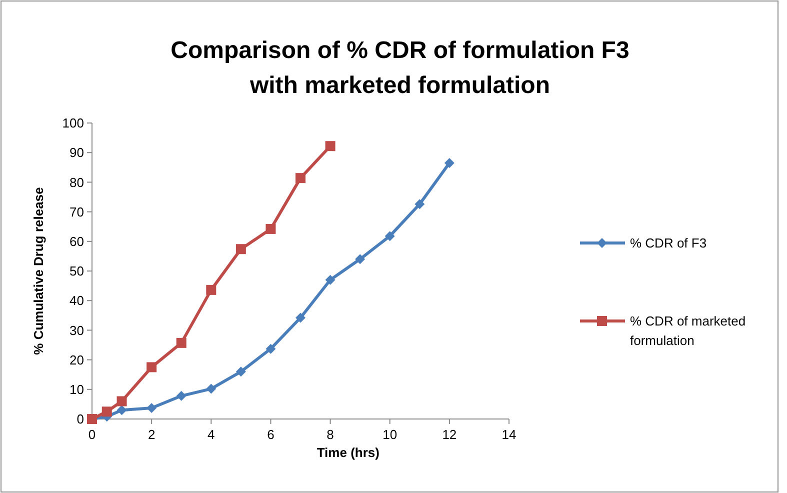 The height and width of the screenshot is (493, 787). What do you see at coordinates (688, 331) in the screenshot?
I see `legend-label: % CDR of marketed formulation` at bounding box center [688, 331].